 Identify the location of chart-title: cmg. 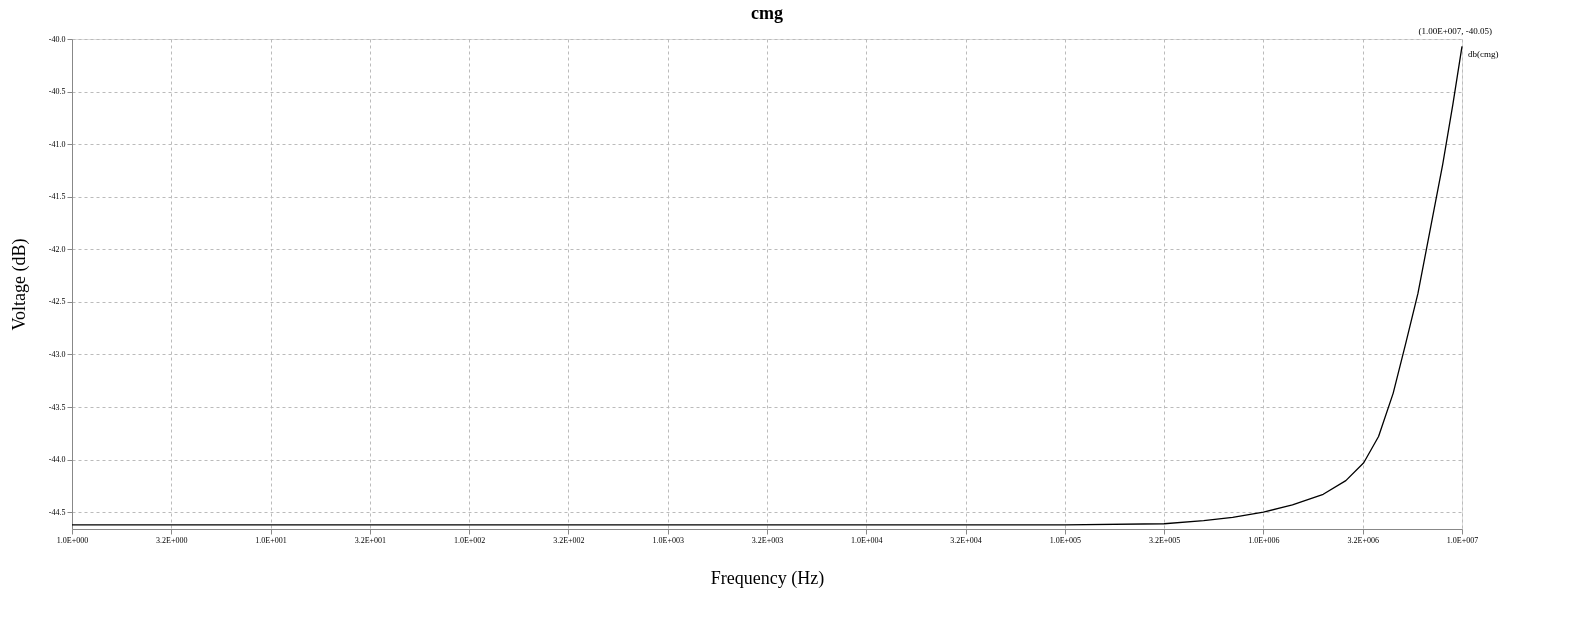
(767, 13).